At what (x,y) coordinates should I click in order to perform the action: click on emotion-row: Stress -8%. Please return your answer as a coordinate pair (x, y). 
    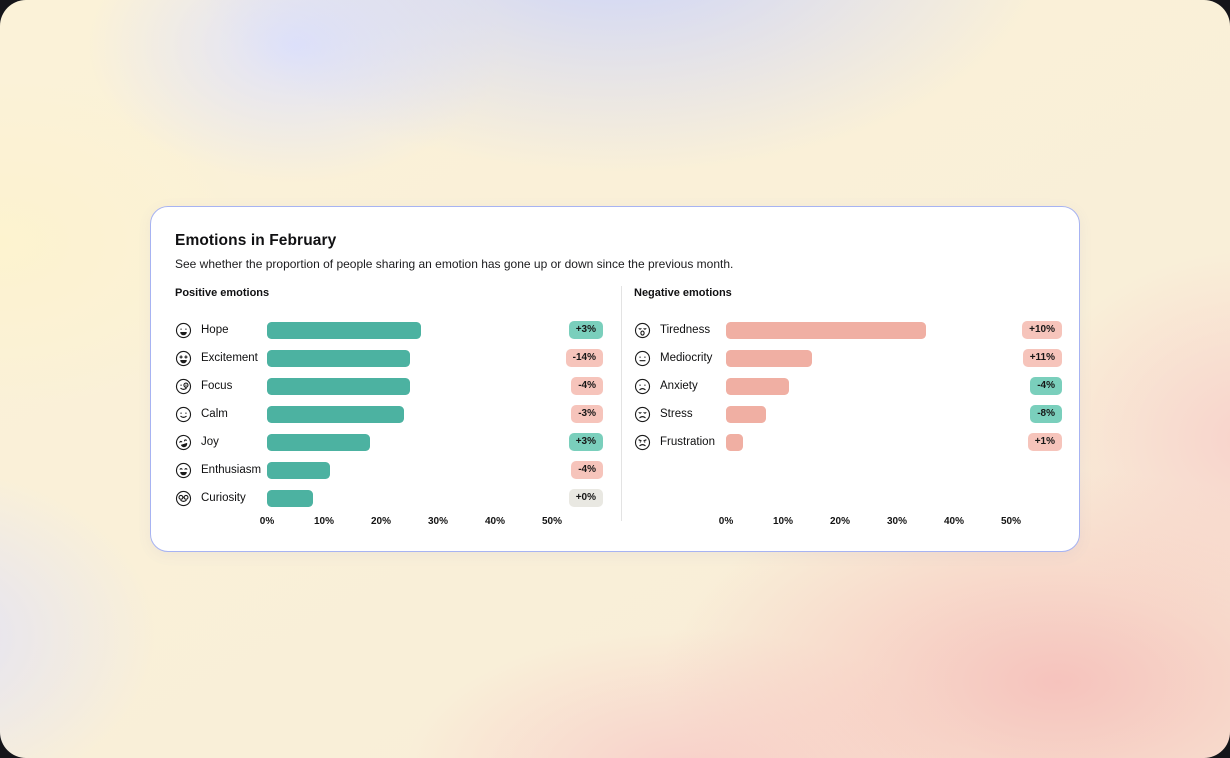
    Looking at the image, I should click on (848, 414).